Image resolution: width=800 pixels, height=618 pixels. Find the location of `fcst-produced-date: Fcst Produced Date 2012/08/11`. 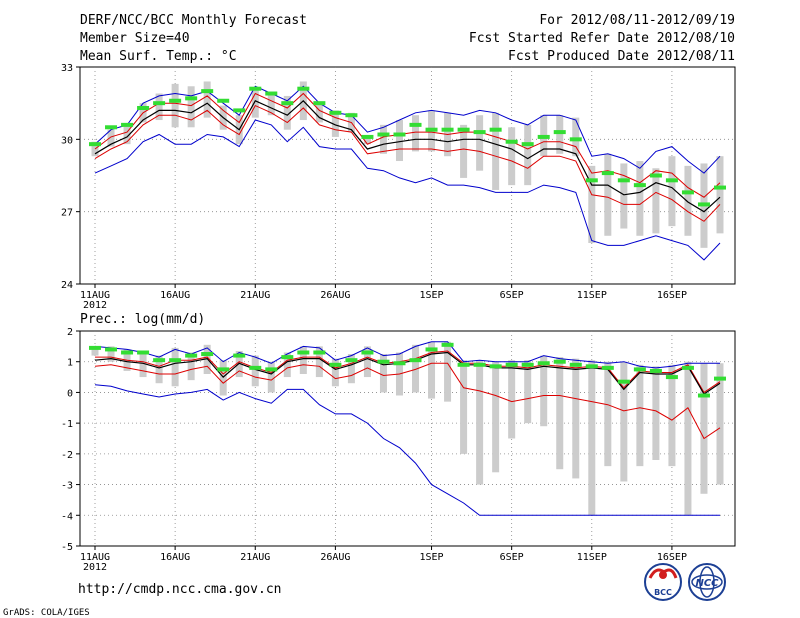

fcst-produced-date: Fcst Produced Date 2012/08/11 is located at coordinates (621, 56).